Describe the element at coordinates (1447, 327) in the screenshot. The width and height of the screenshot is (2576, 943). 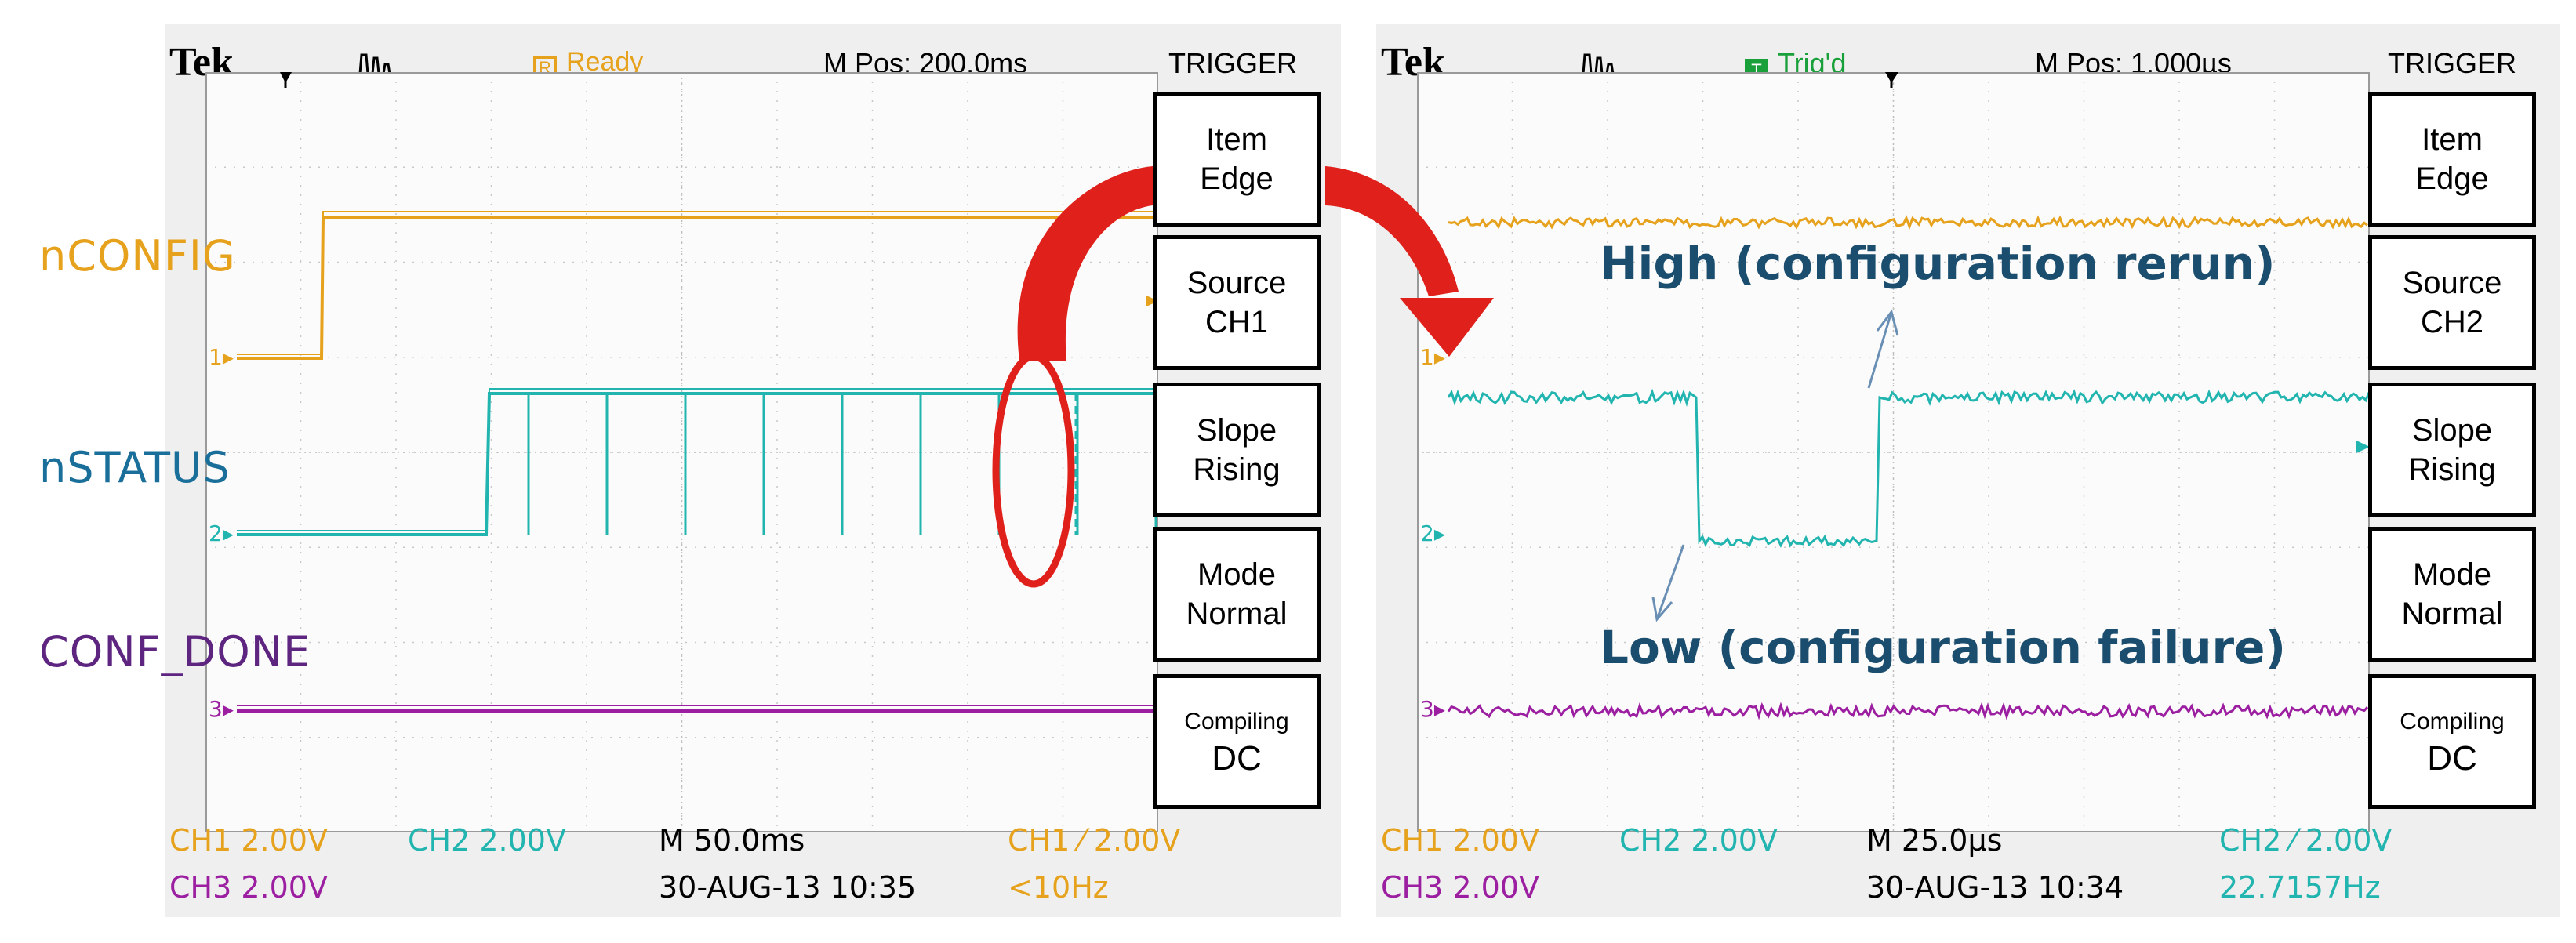
I see `callout-arrow-head` at that location.